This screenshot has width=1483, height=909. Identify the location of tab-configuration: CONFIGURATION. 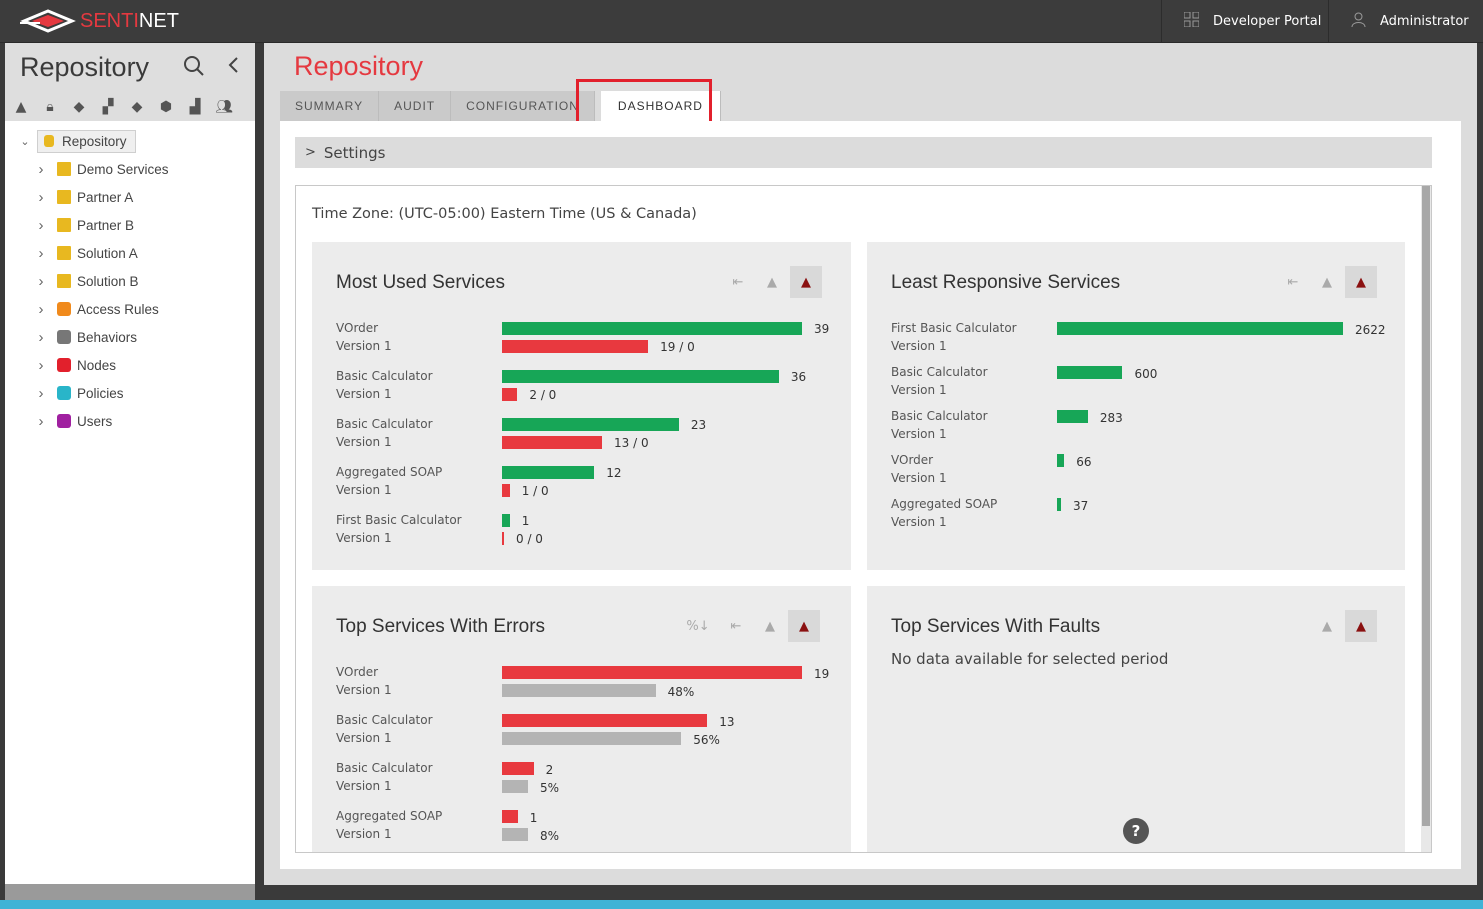
(523, 106).